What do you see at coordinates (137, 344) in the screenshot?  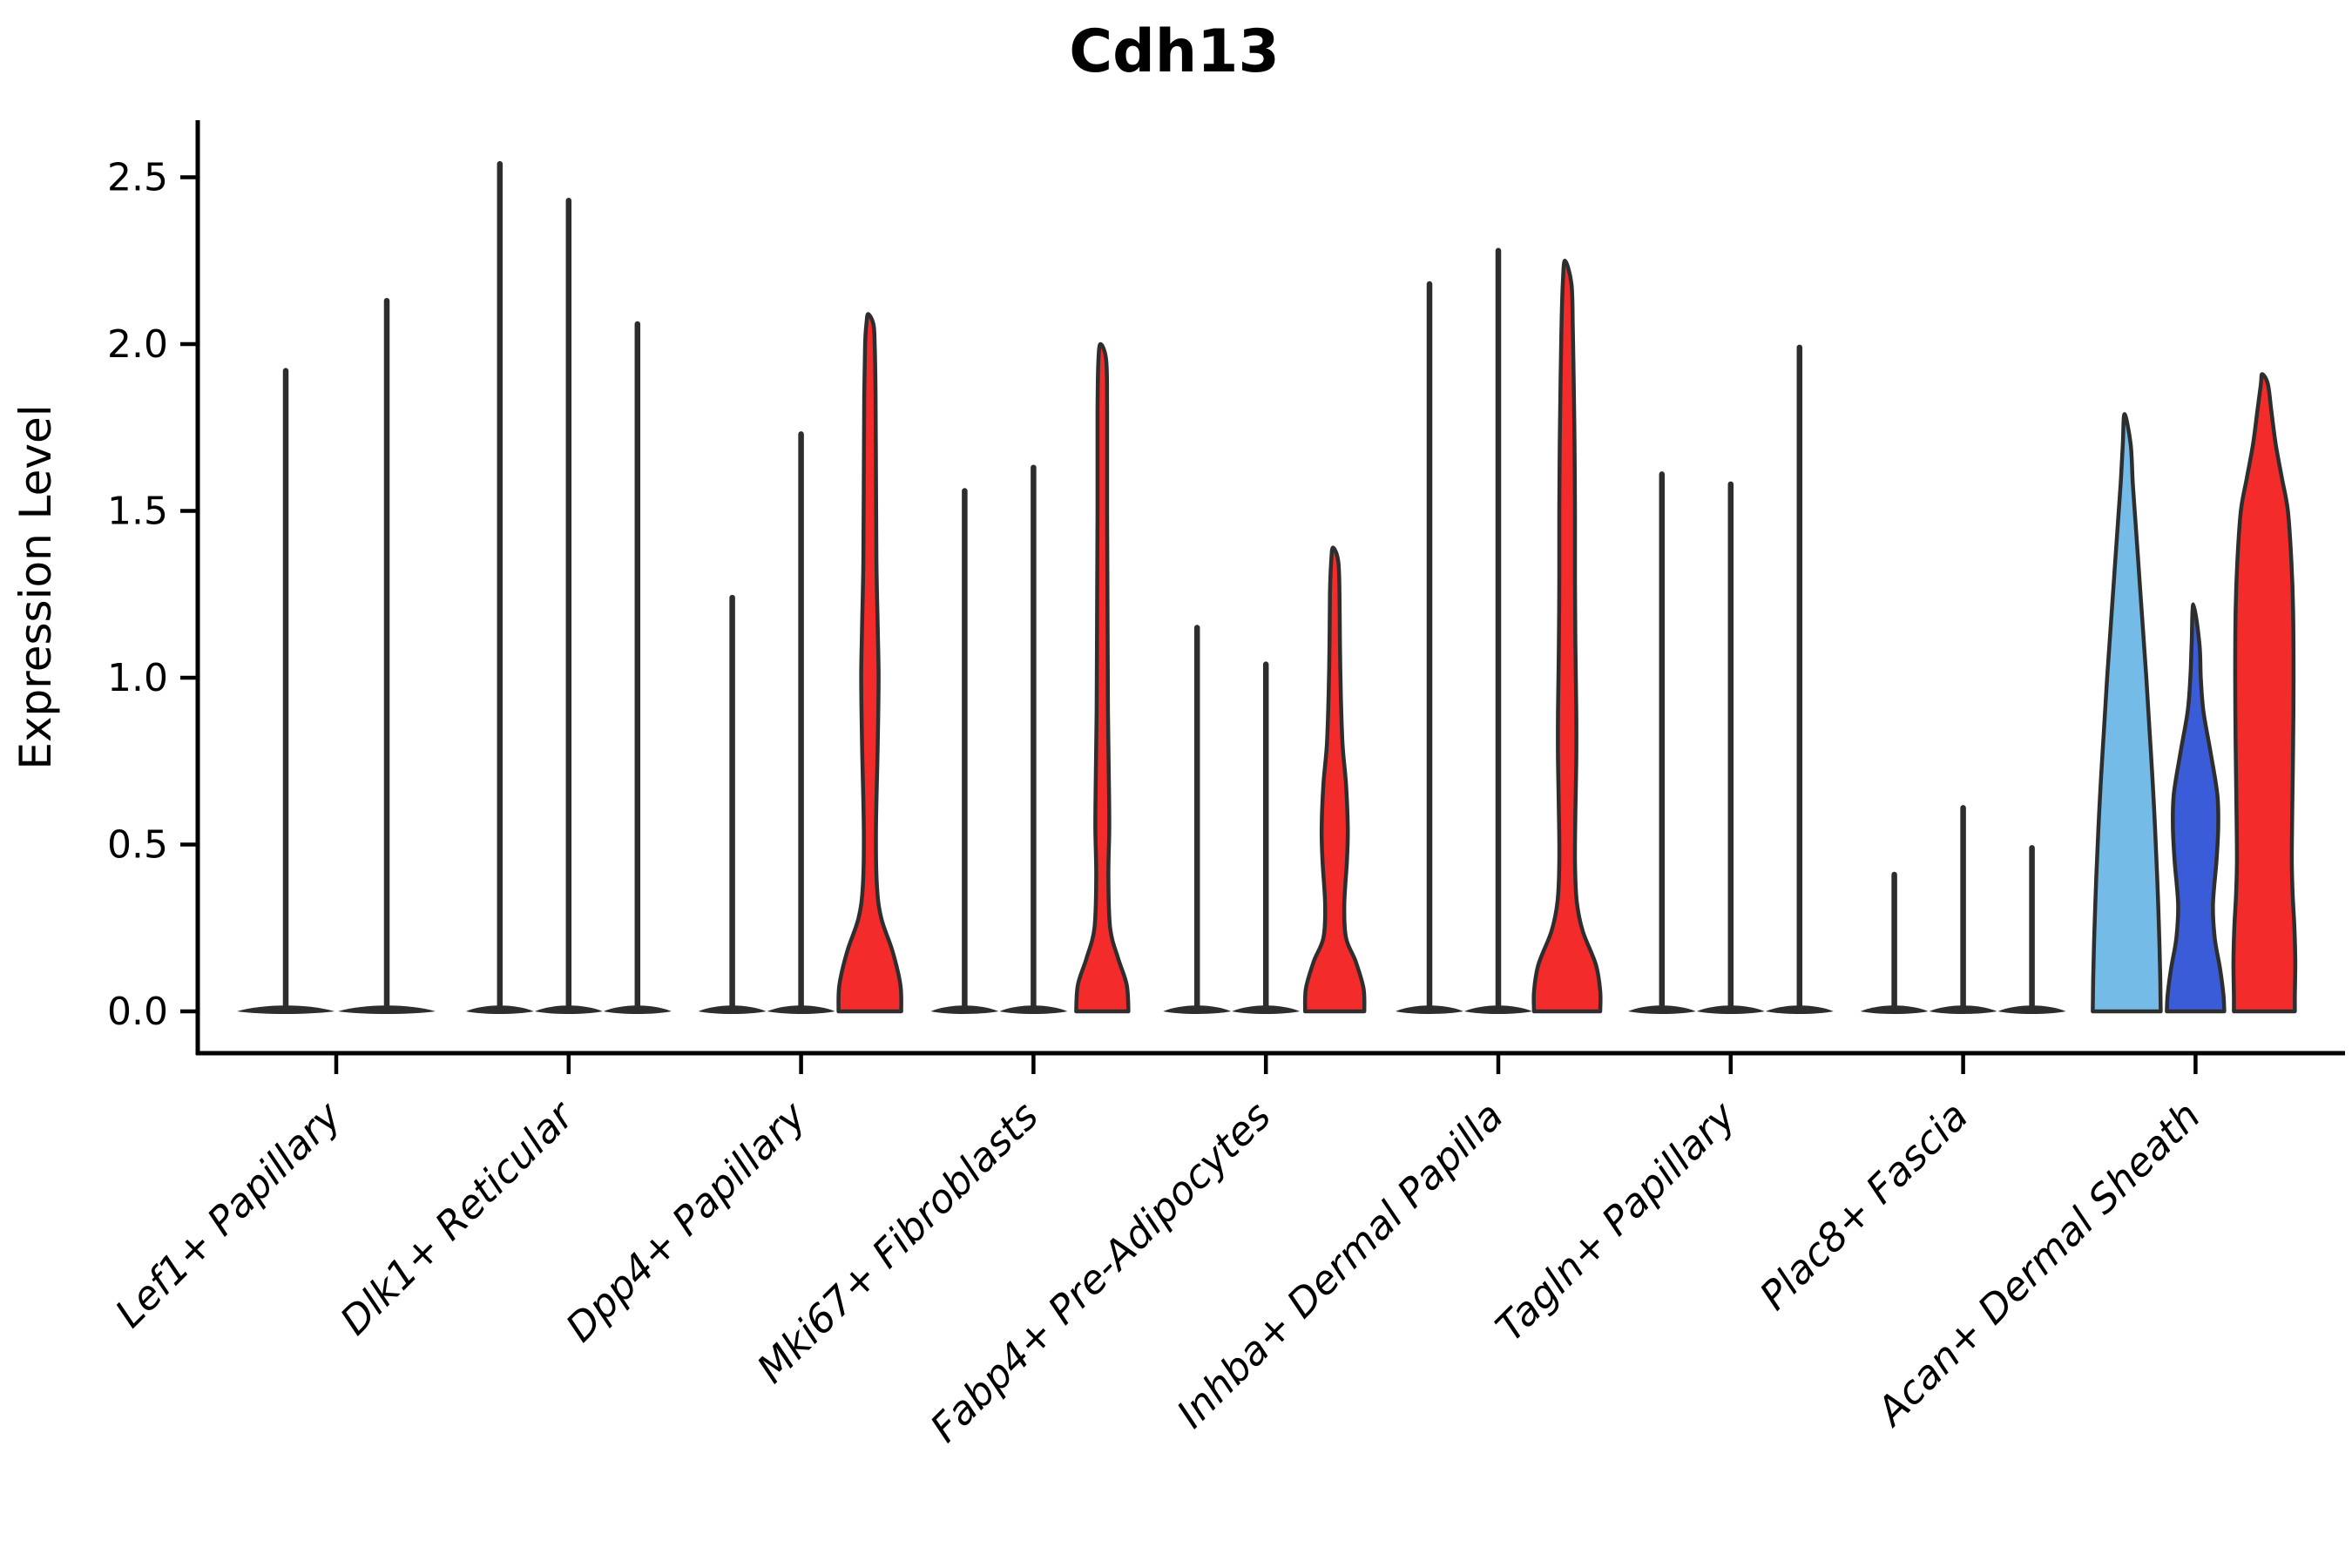 I see `y-tick-label: 2.0` at bounding box center [137, 344].